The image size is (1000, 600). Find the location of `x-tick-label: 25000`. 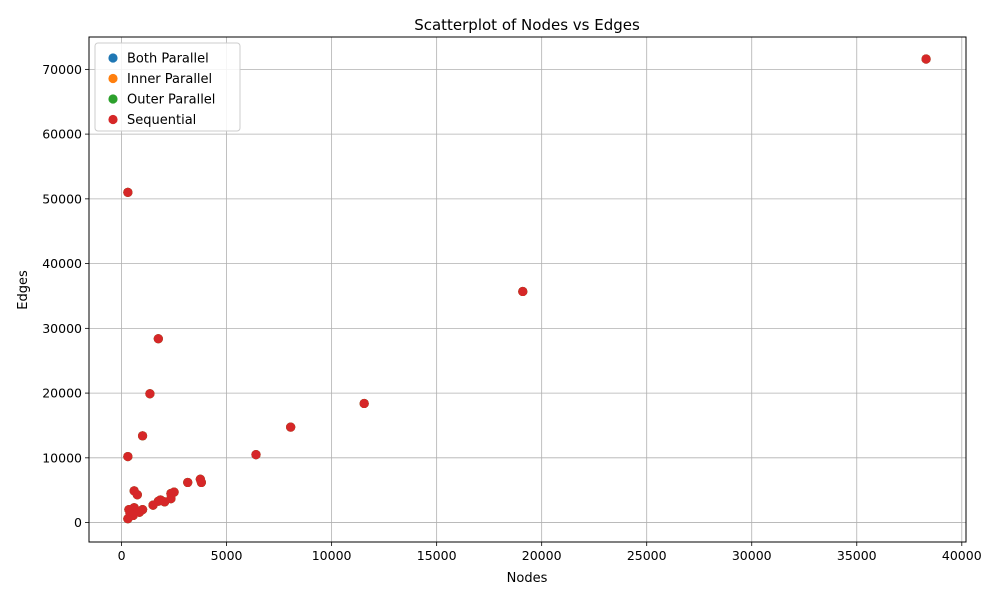

x-tick-label: 25000 is located at coordinates (647, 555).